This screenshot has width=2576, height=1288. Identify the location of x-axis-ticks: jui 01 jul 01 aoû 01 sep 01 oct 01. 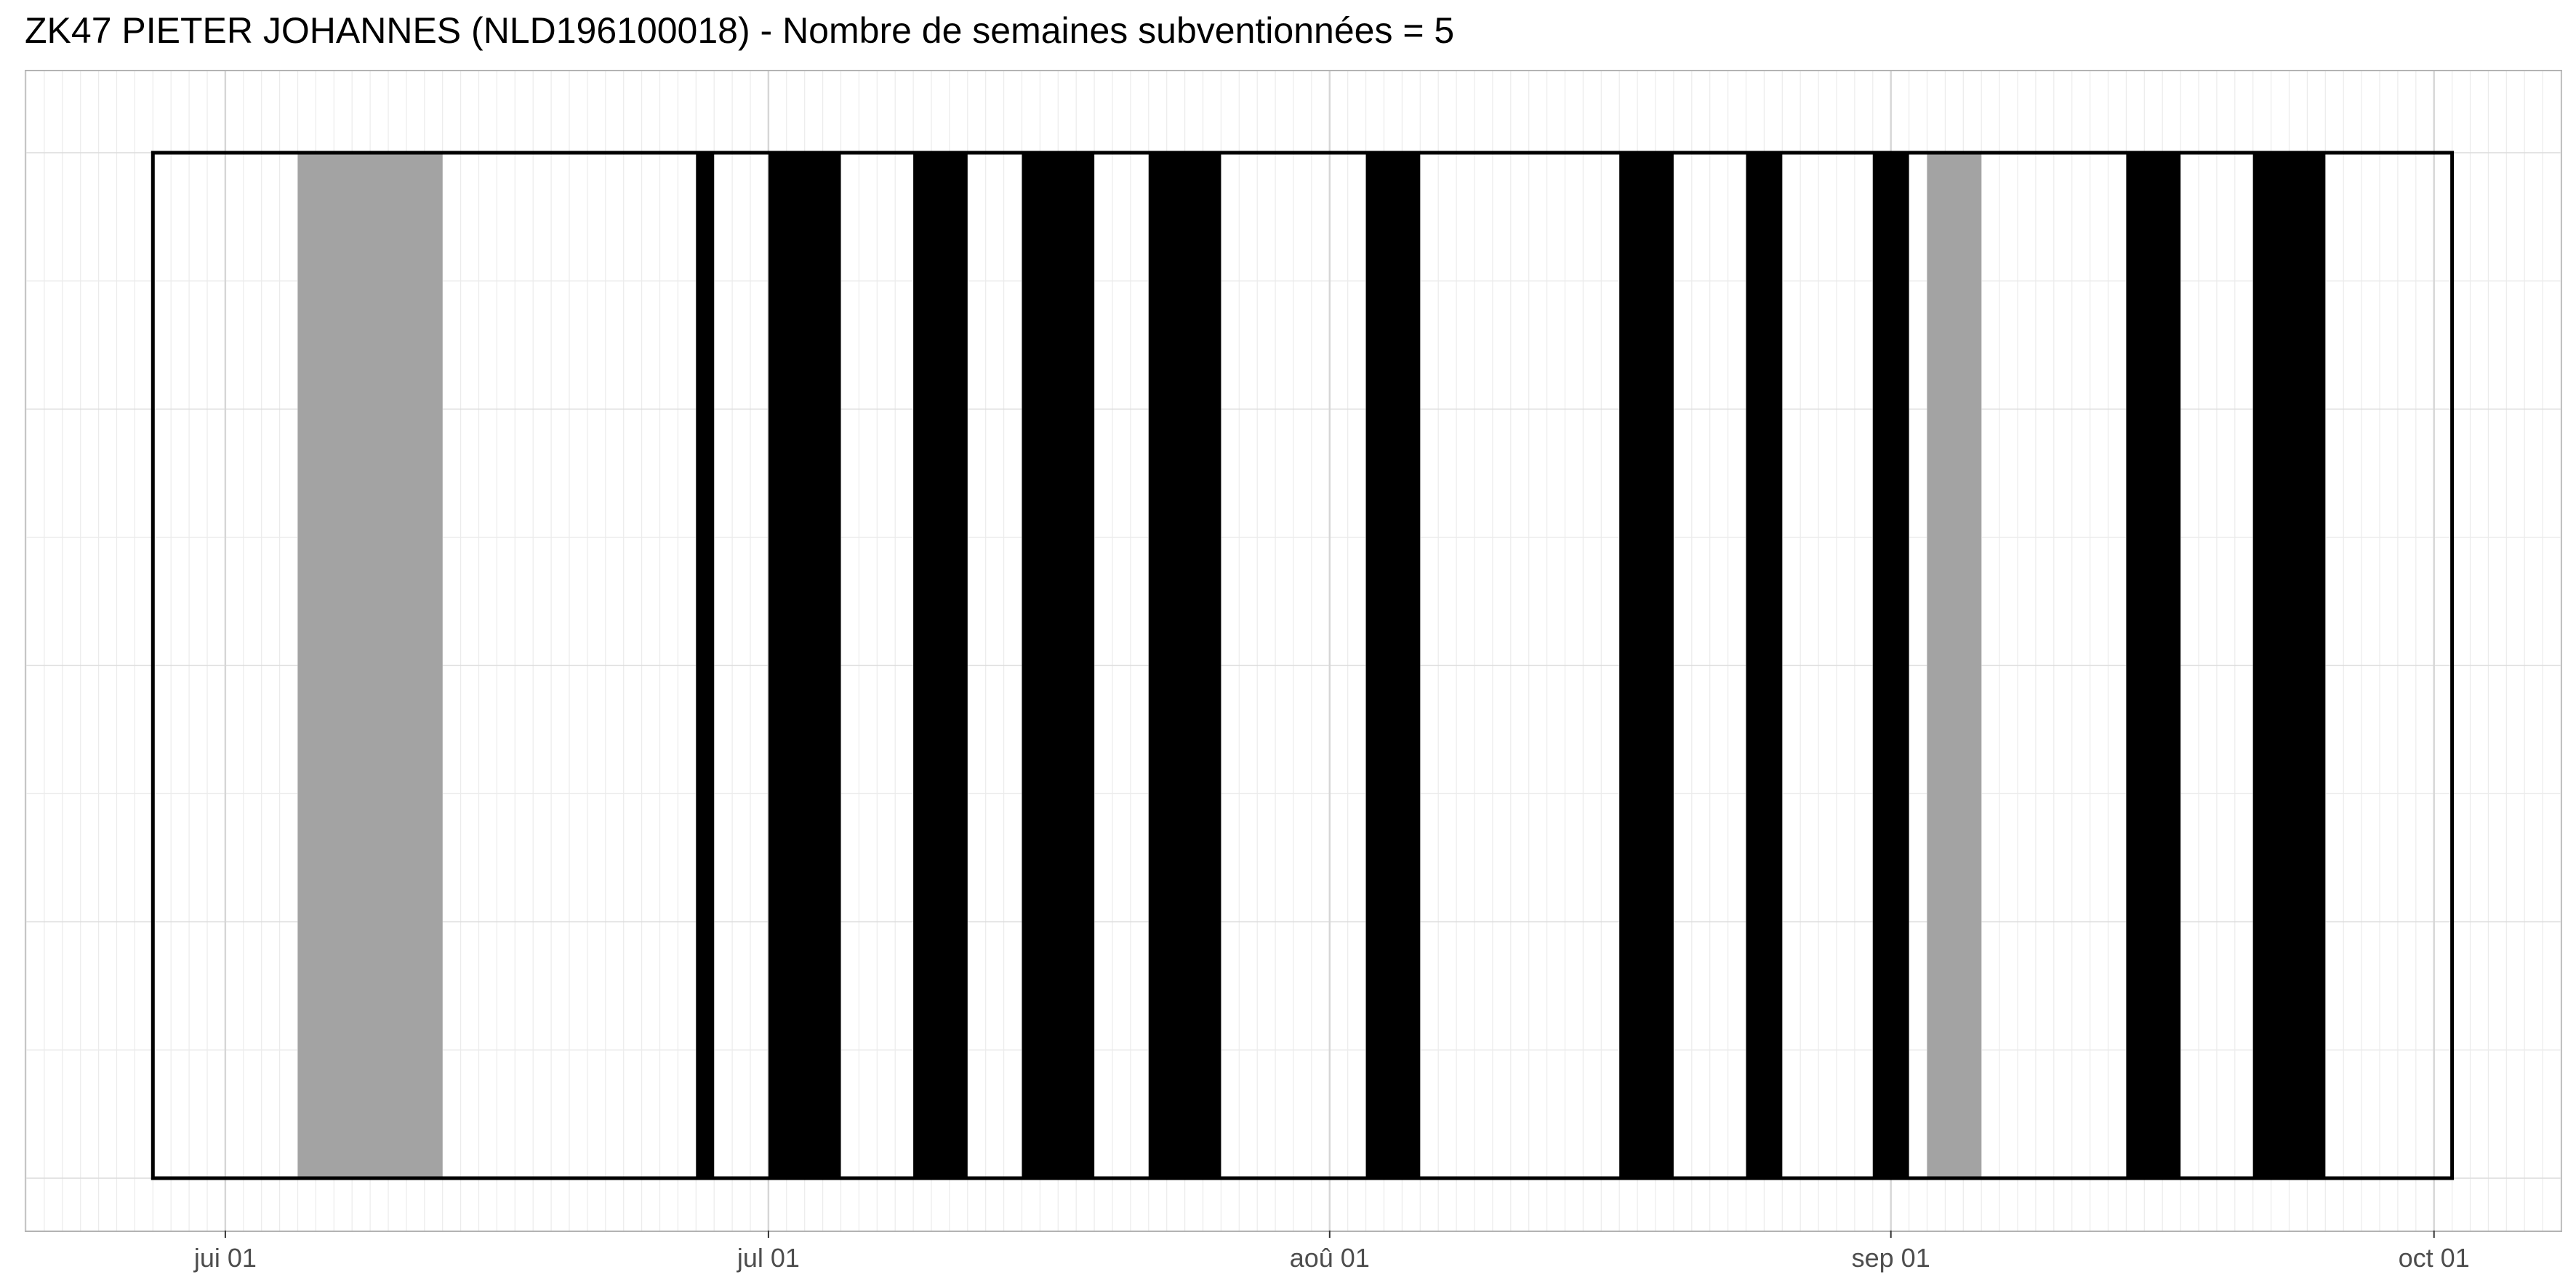
(1331, 1252).